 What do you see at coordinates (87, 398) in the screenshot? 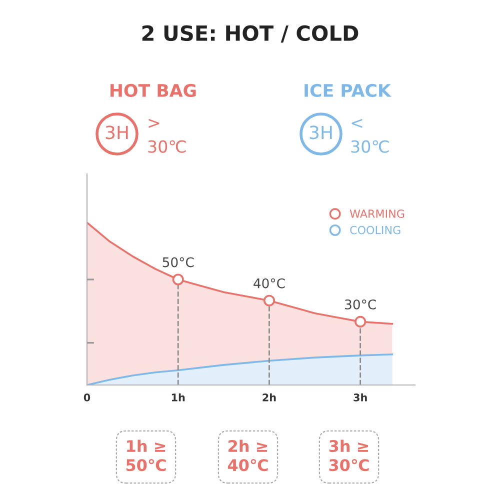
I see `x-tick-label: 0` at bounding box center [87, 398].